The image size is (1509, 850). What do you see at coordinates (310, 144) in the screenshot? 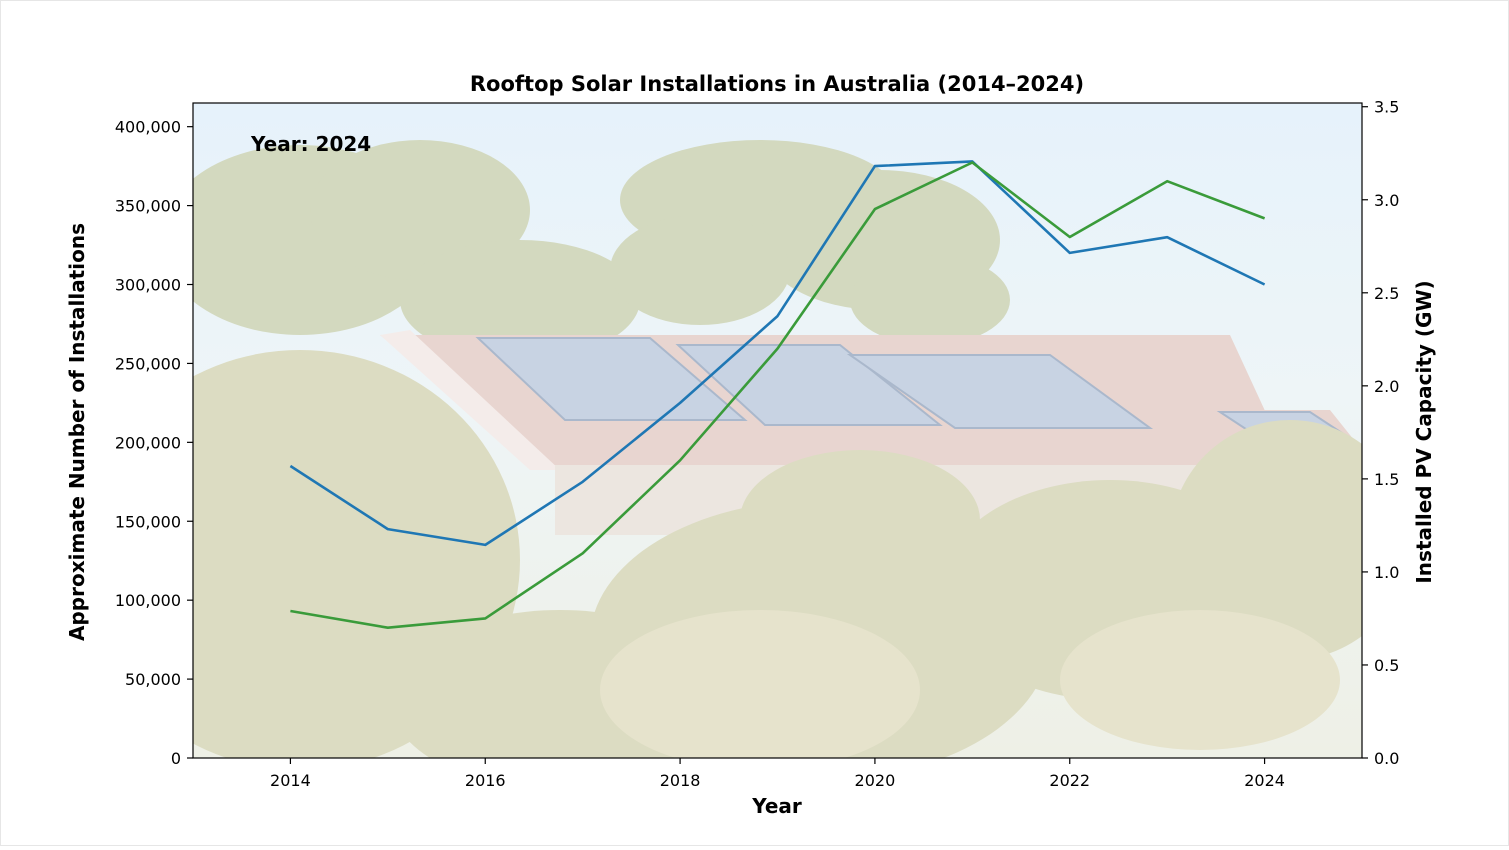
I see `year-annotation: Year: 2024` at bounding box center [310, 144].